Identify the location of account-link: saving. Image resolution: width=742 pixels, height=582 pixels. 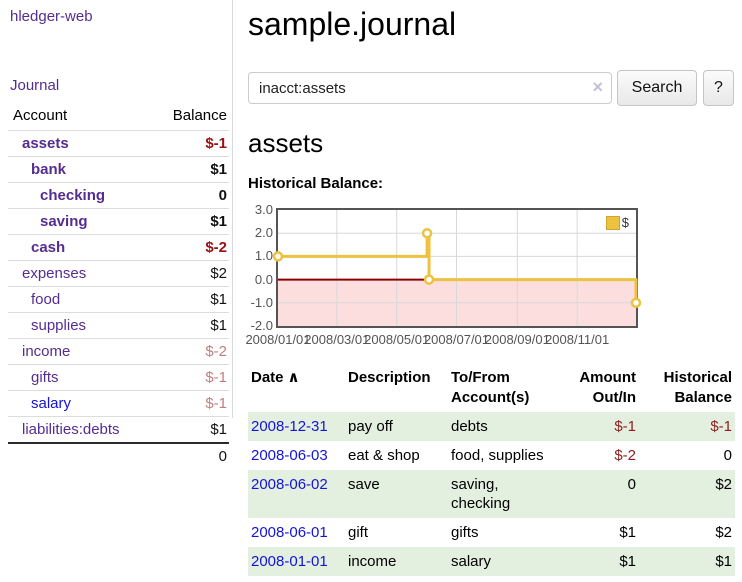
(64, 221).